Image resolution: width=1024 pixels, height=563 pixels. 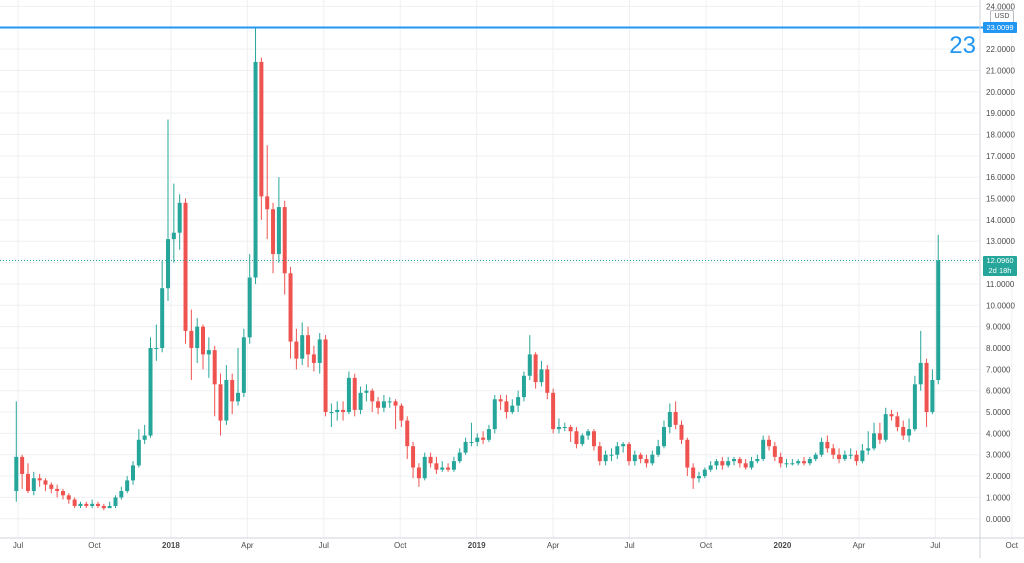 I want to click on y-tick-label: 2.0000, so click(x=998, y=476).